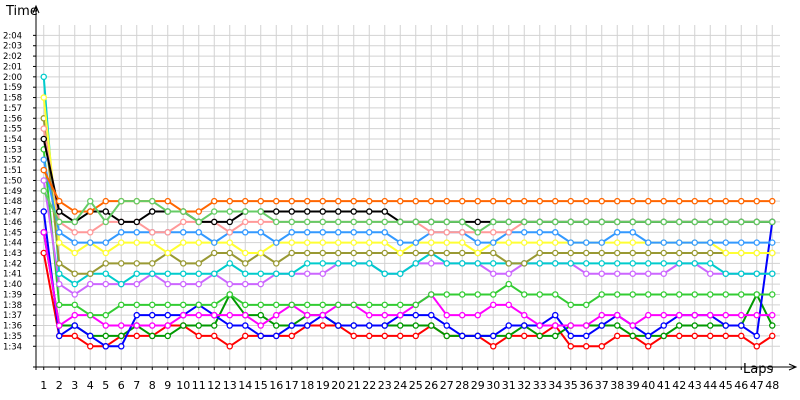 This screenshot has height=400, width=800. I want to click on x-tick-label: 29, so click(478, 385).